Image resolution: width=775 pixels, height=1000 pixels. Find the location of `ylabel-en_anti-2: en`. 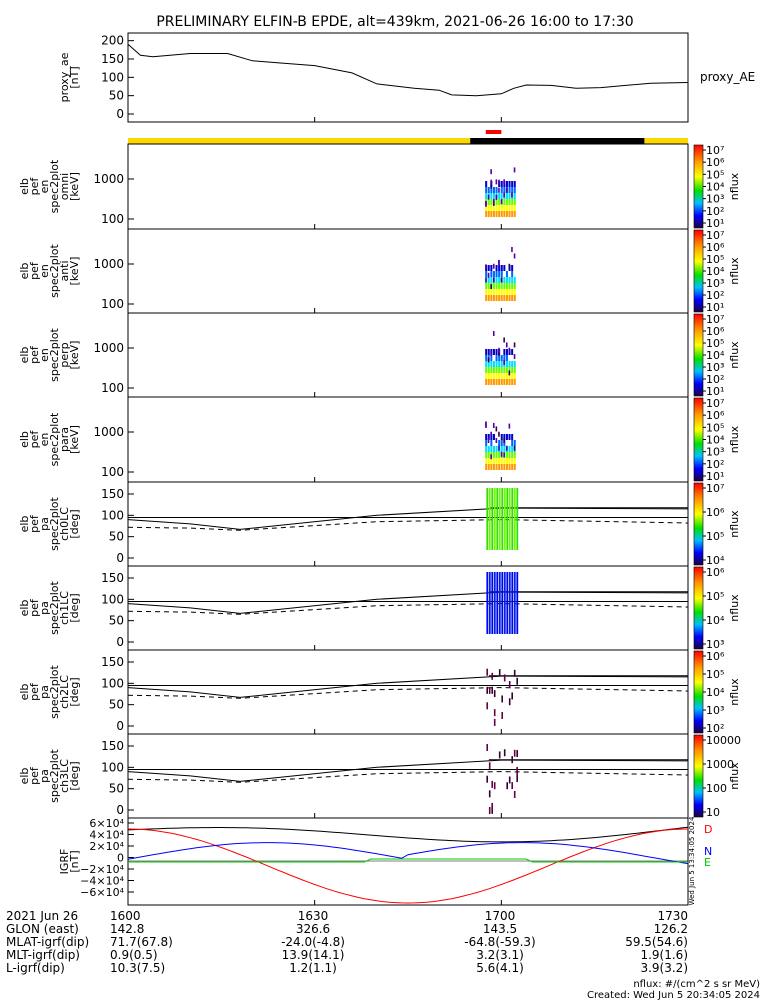

ylabel-en_anti-2: en is located at coordinates (44, 271).